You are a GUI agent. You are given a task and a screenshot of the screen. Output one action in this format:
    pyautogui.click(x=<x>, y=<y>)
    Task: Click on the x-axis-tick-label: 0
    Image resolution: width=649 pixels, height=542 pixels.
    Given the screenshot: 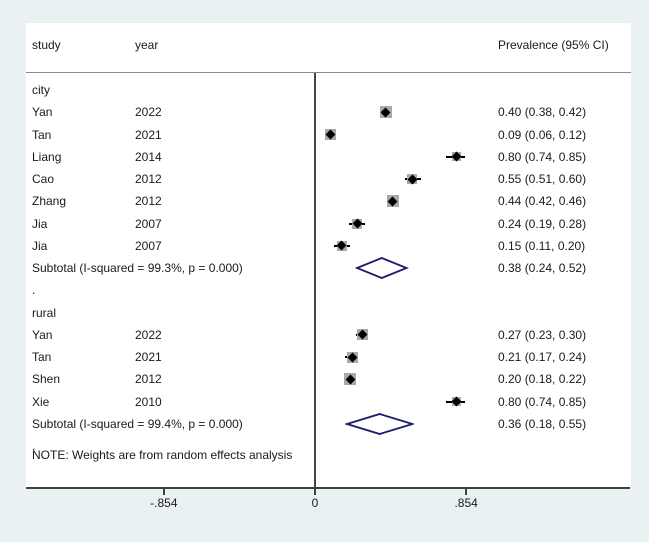 What is the action you would take?
    pyautogui.click(x=315, y=503)
    